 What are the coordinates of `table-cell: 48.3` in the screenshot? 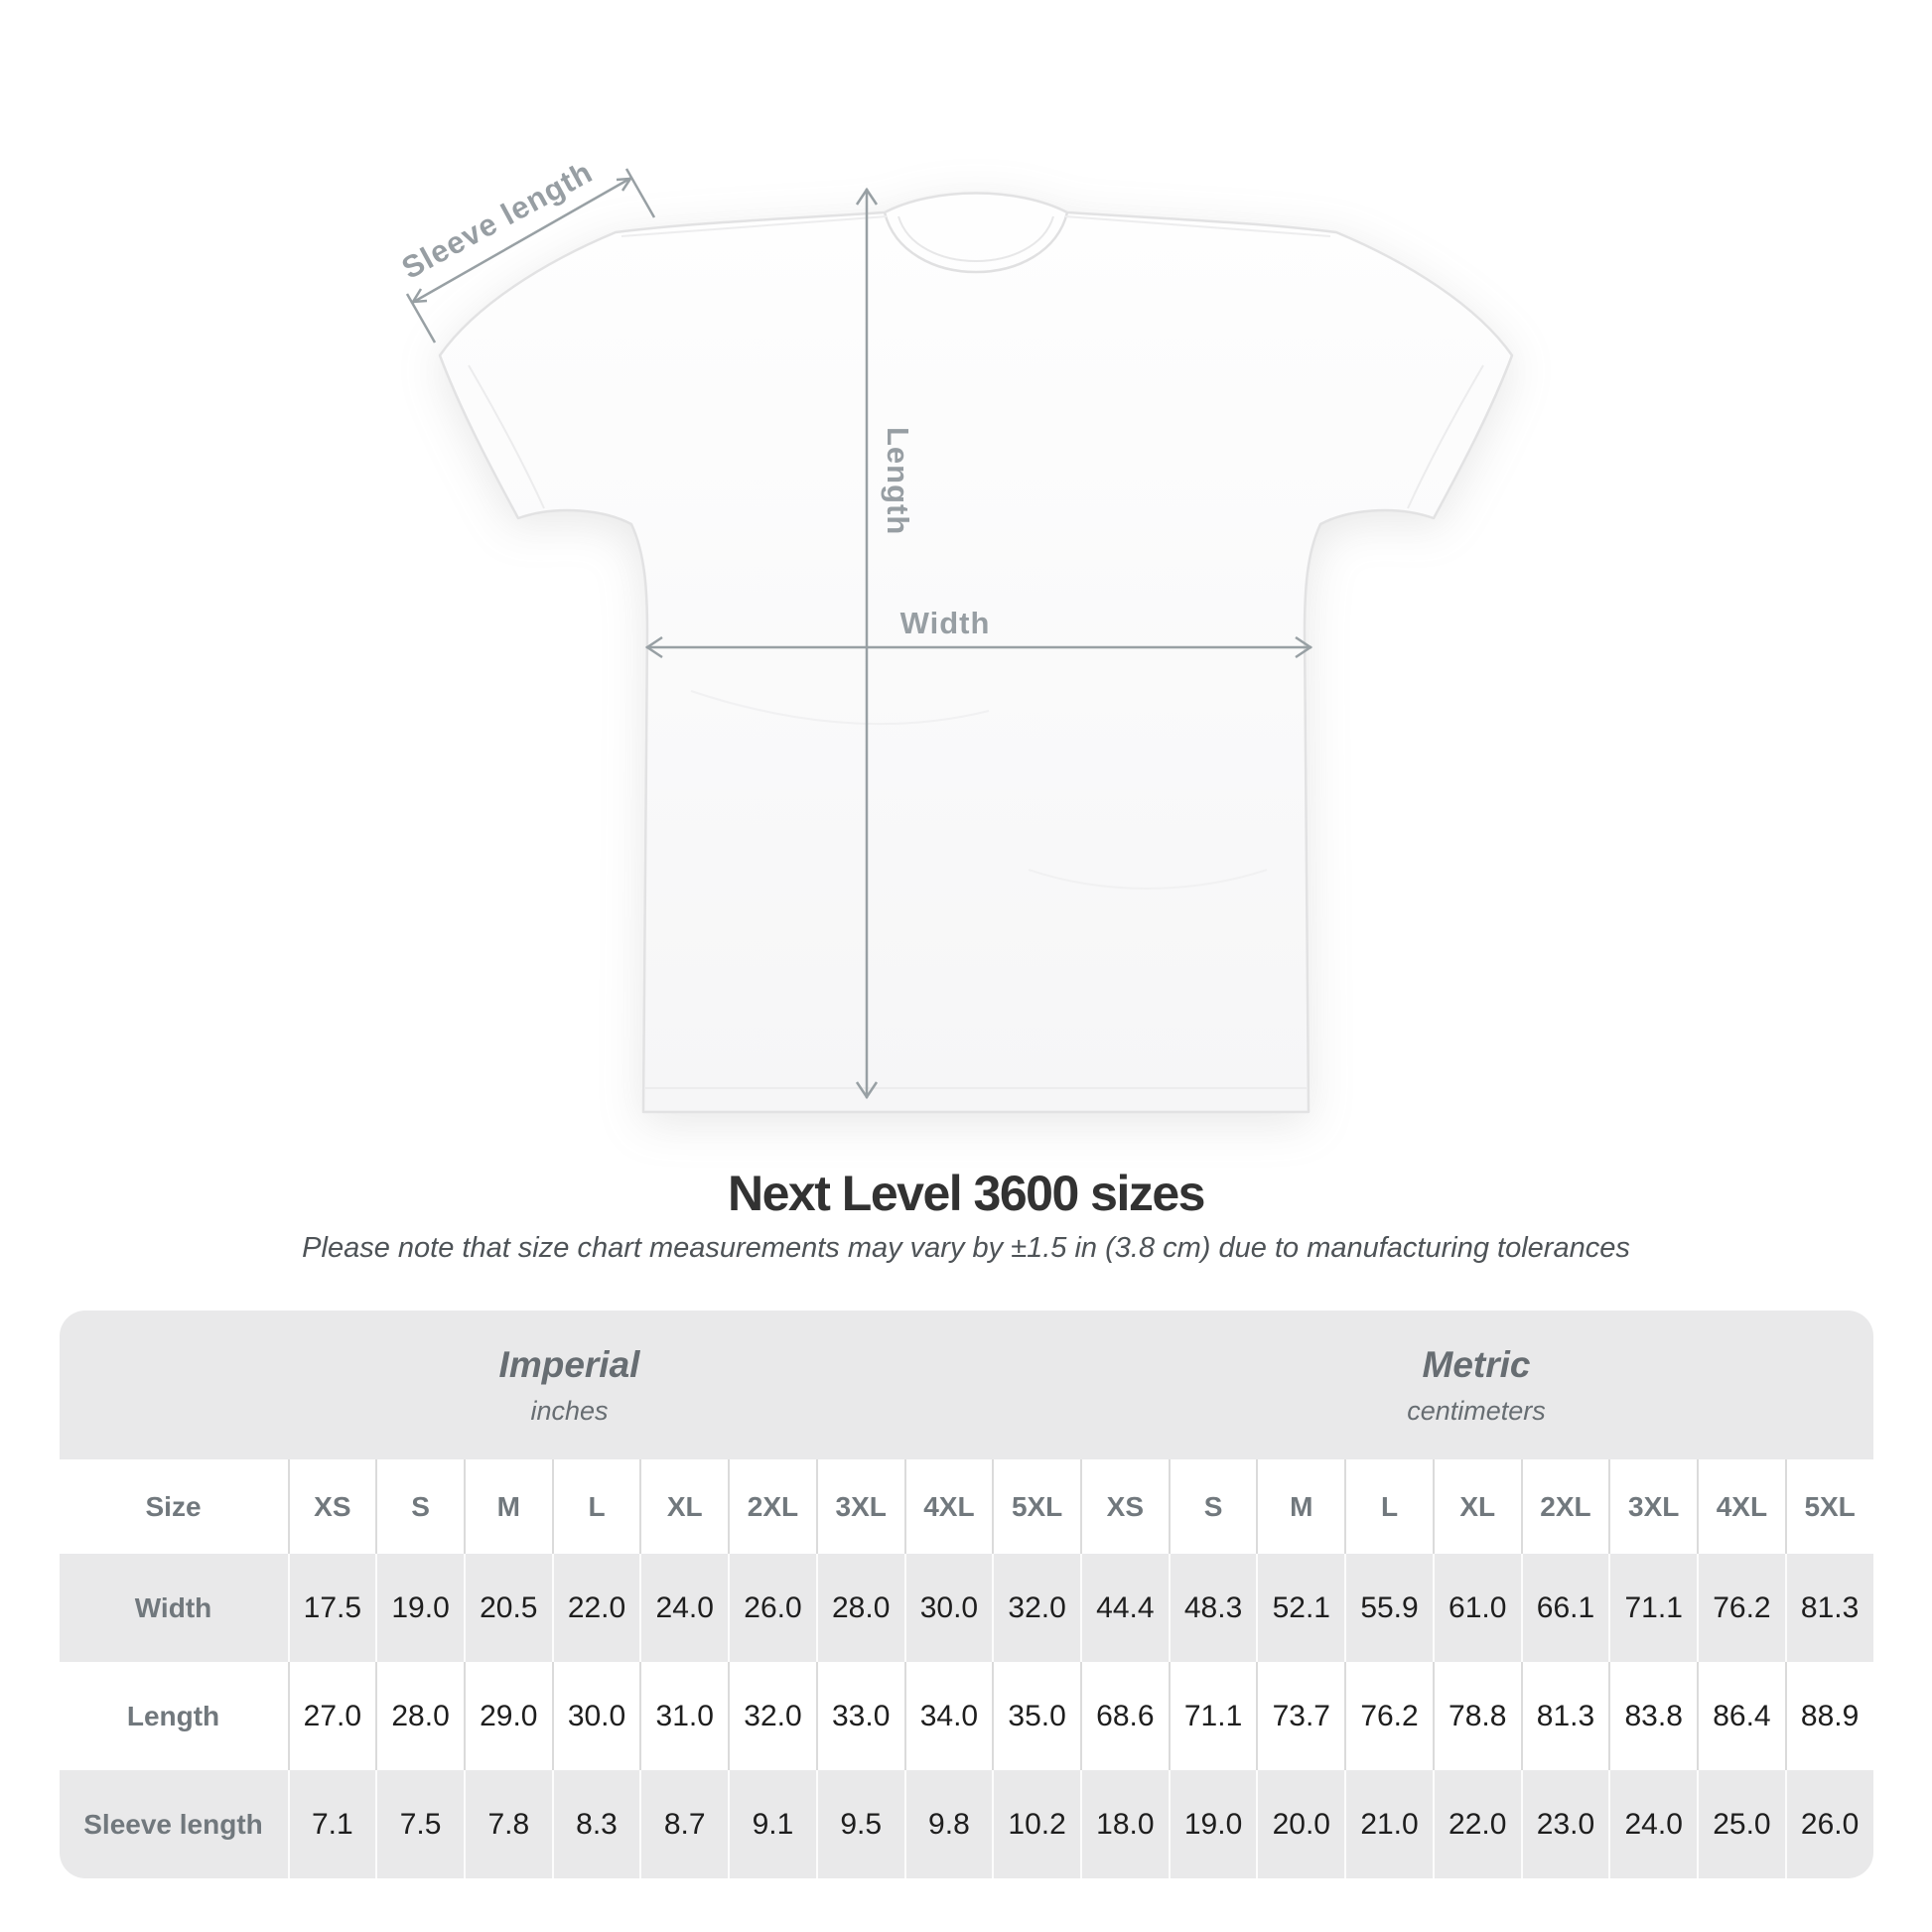 It's located at (1212, 1608).